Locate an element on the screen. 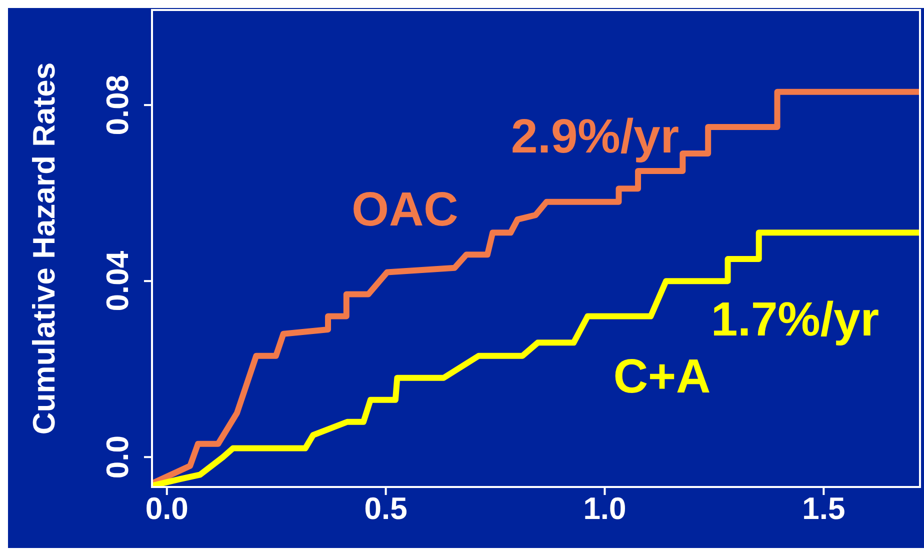  y-tick-label: 0.0 is located at coordinates (117, 457).